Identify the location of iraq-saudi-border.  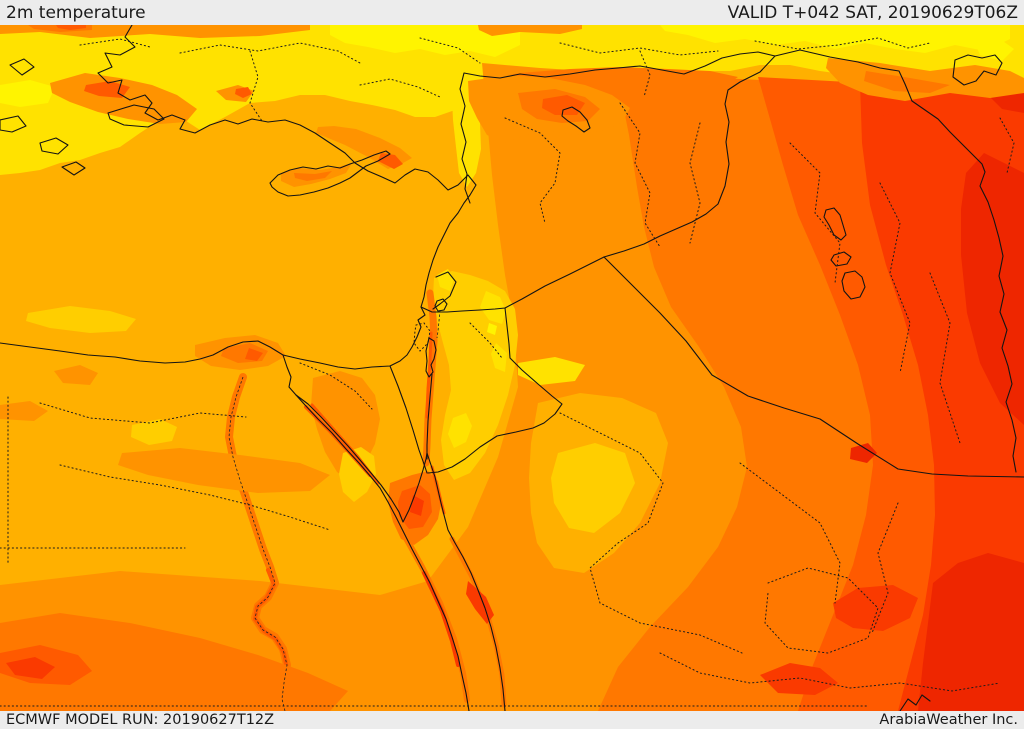
(813, 367).